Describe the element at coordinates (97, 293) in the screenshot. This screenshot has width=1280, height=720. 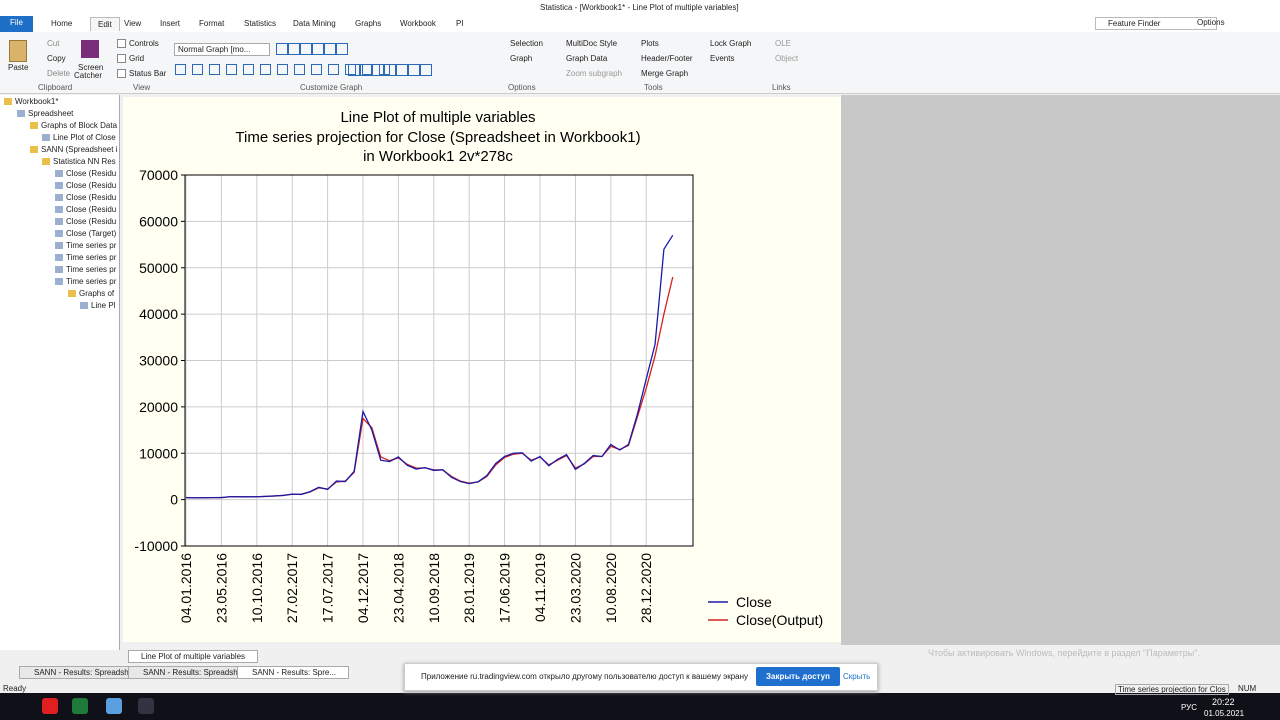
I see `tree-item: Graphs of` at that location.